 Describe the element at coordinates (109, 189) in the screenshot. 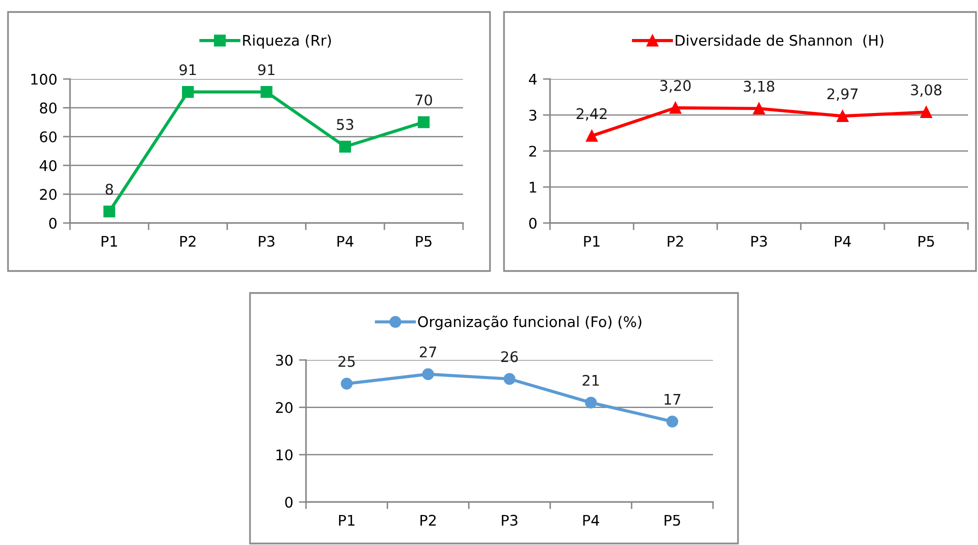

I see `data-label: 8` at that location.